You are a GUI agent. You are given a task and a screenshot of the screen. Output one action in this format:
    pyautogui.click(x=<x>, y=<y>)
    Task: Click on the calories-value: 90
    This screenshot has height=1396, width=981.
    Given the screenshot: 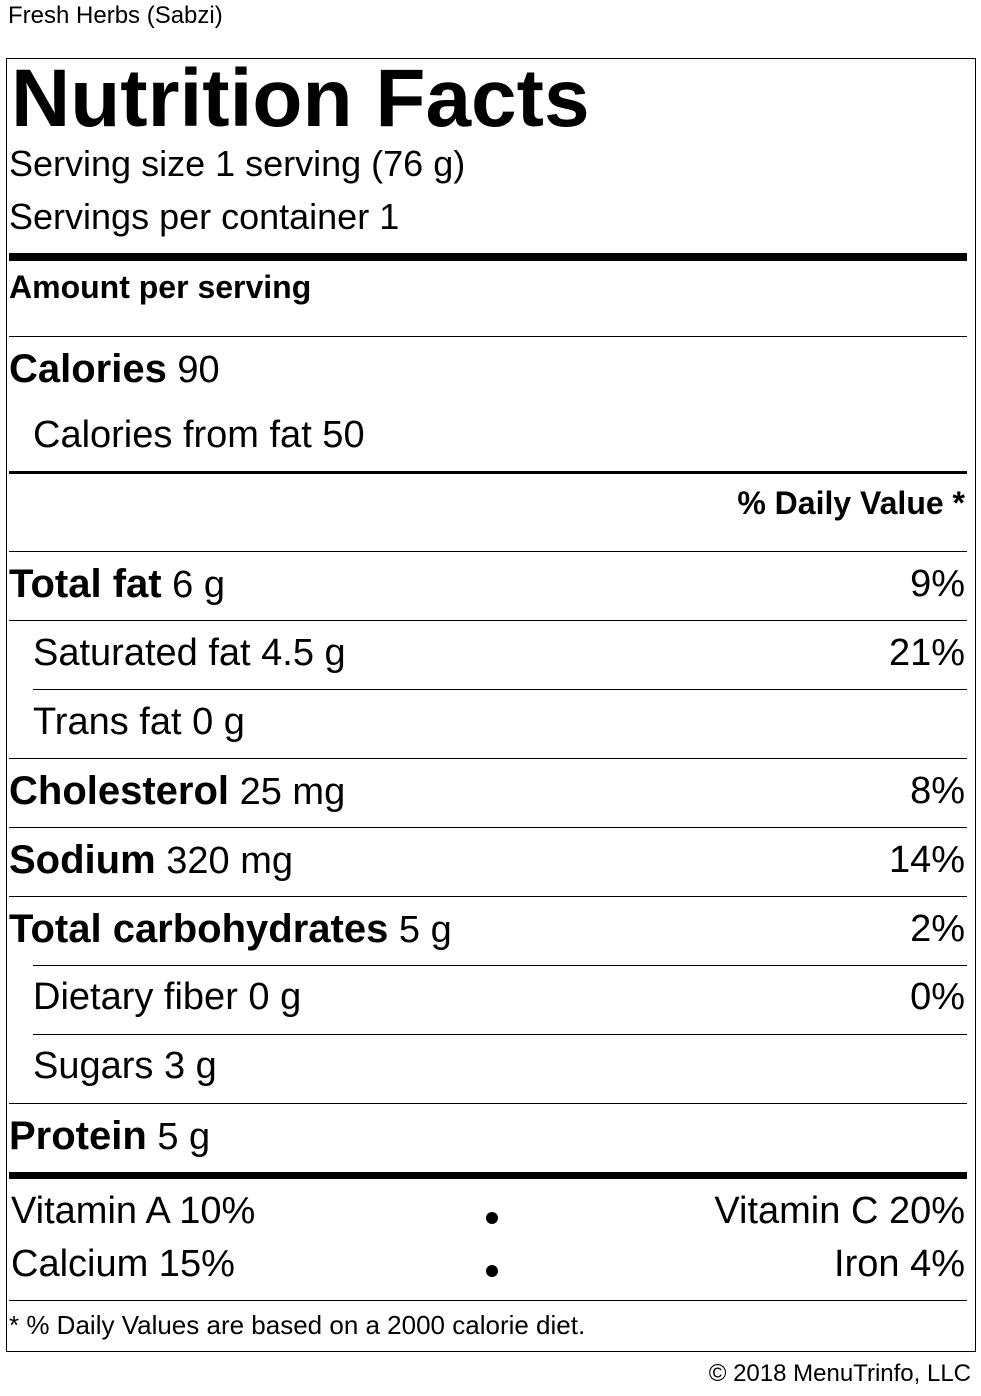 What is the action you would take?
    pyautogui.click(x=198, y=370)
    